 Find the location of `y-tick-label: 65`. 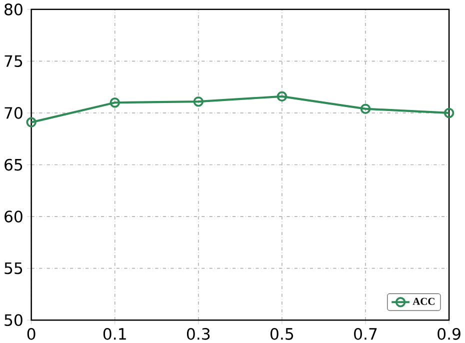

y-tick-label: 65 is located at coordinates (13, 164).